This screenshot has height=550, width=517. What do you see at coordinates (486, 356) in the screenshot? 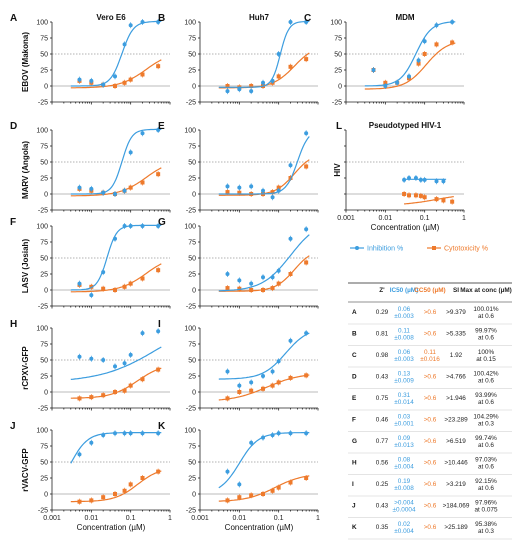
I see `table-cell: 100% at 0.15` at bounding box center [486, 356].